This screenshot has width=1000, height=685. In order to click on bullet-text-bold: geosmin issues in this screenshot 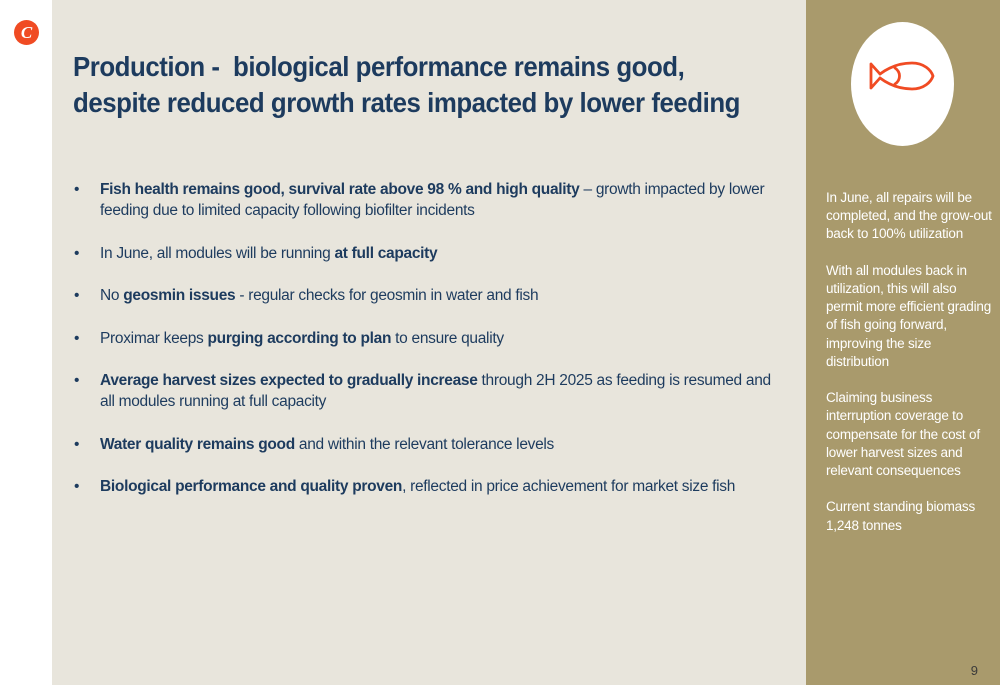, I will do `click(179, 295)`.